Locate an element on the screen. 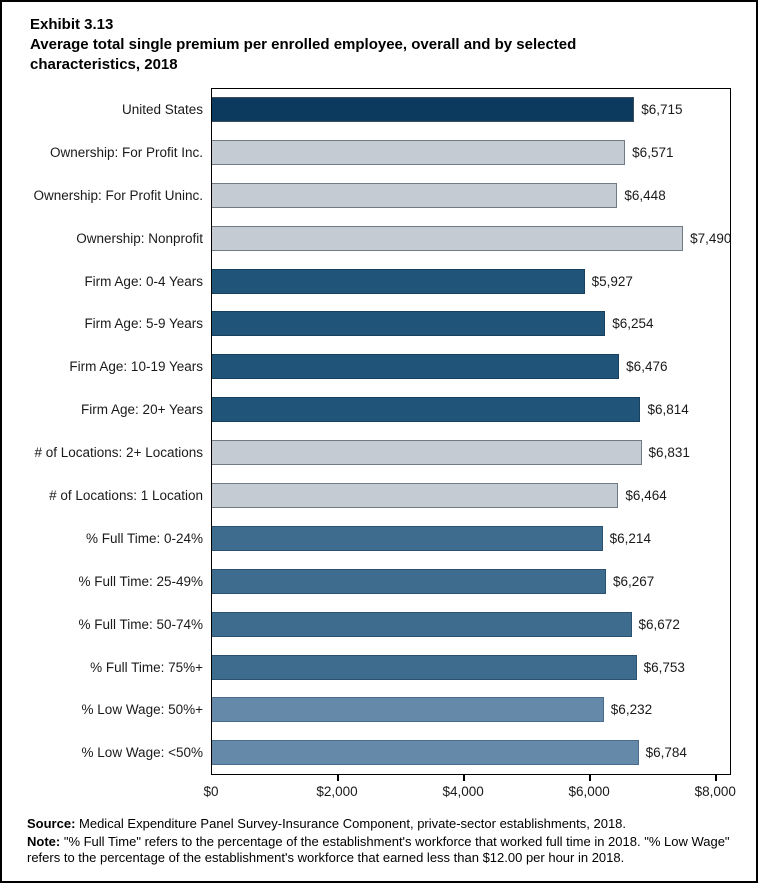  bar-slot: $6,464 is located at coordinates (471, 495).